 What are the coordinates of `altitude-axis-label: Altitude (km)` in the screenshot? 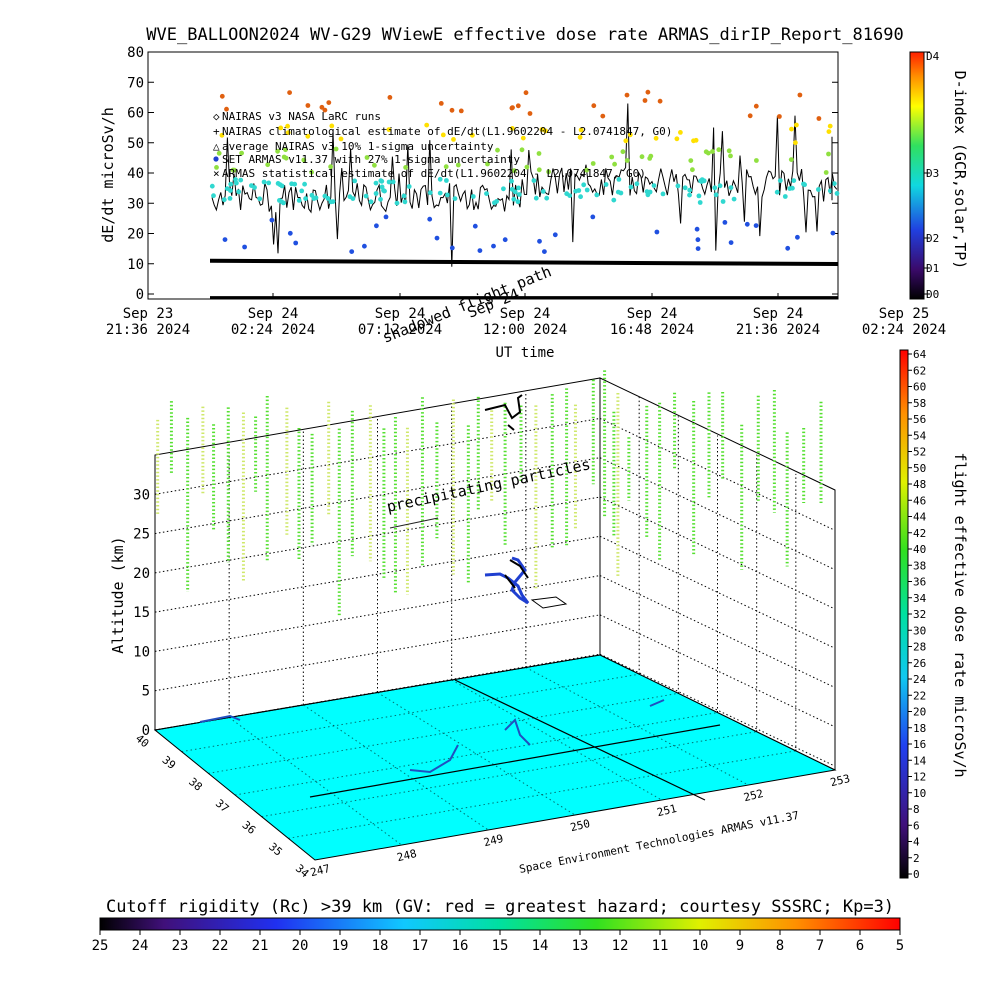 It's located at (118, 594).